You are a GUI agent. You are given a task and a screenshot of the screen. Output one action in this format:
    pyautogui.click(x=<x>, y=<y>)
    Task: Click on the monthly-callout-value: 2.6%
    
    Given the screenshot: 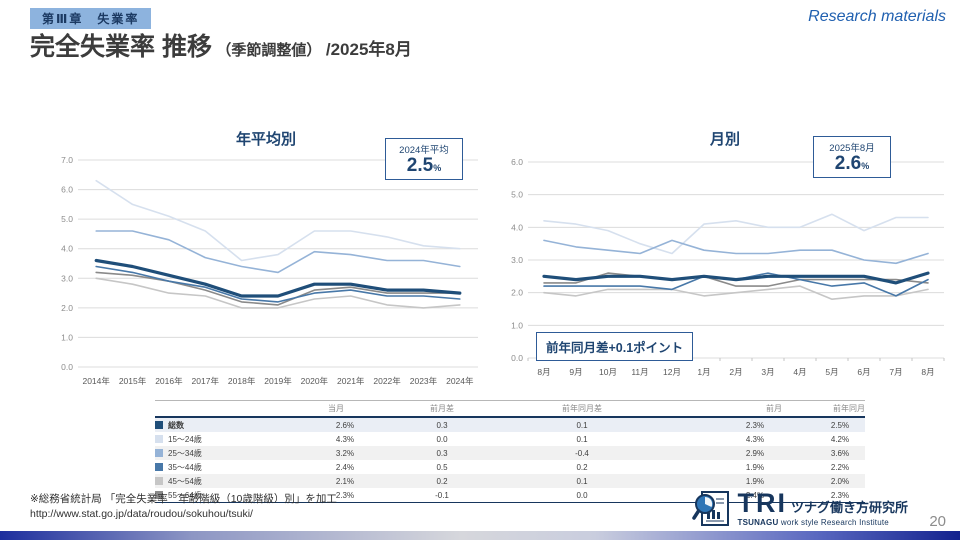 What is the action you would take?
    pyautogui.click(x=852, y=163)
    